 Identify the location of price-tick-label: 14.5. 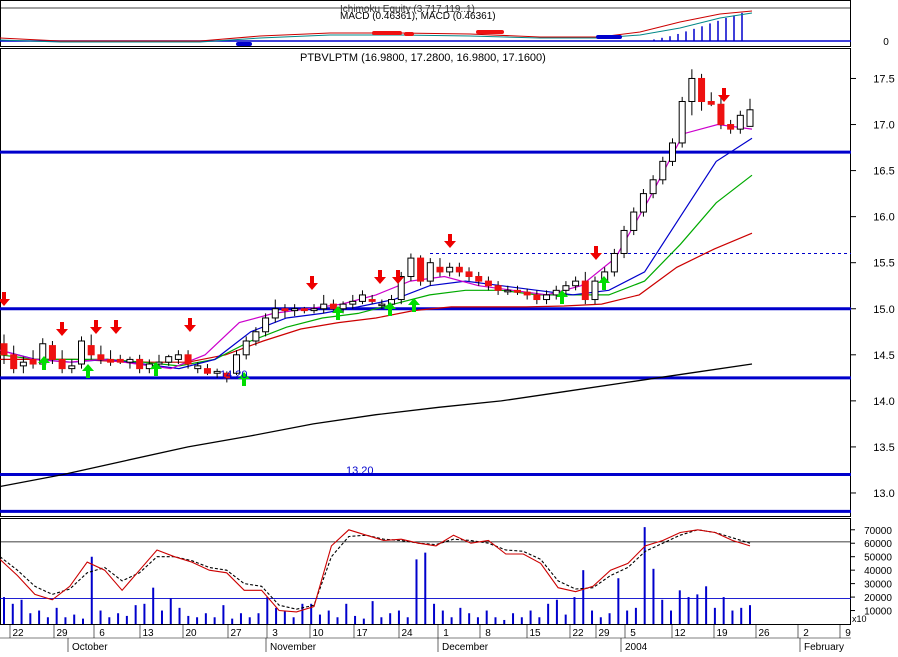
(883, 356).